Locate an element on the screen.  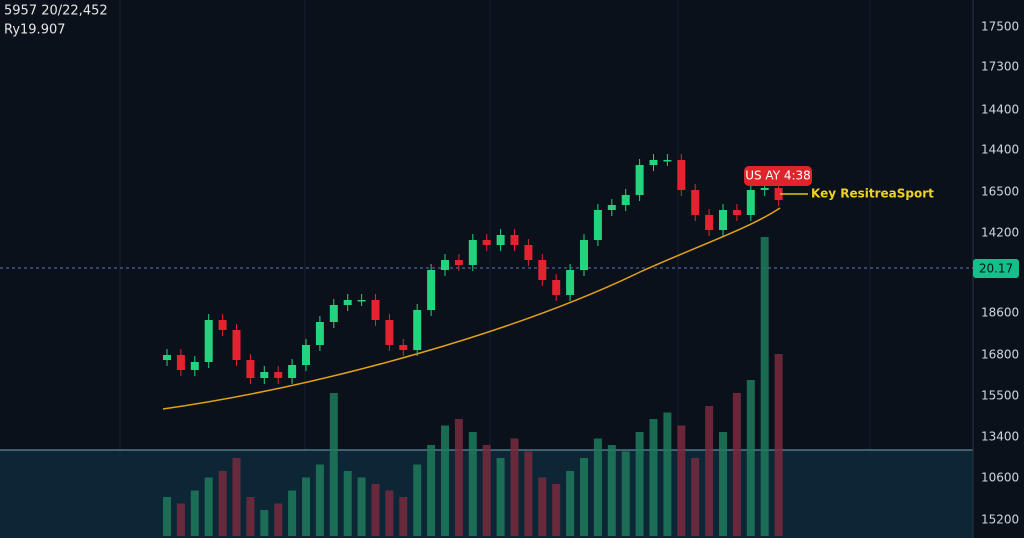
y-axis-label: 16800 is located at coordinates (1000, 355).